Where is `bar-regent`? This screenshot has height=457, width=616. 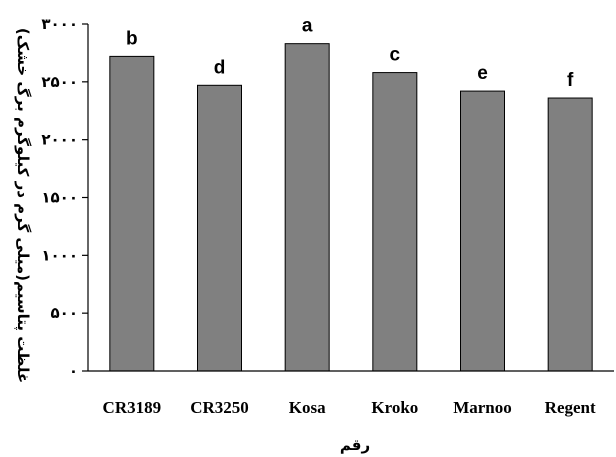
bar-regent is located at coordinates (570, 234).